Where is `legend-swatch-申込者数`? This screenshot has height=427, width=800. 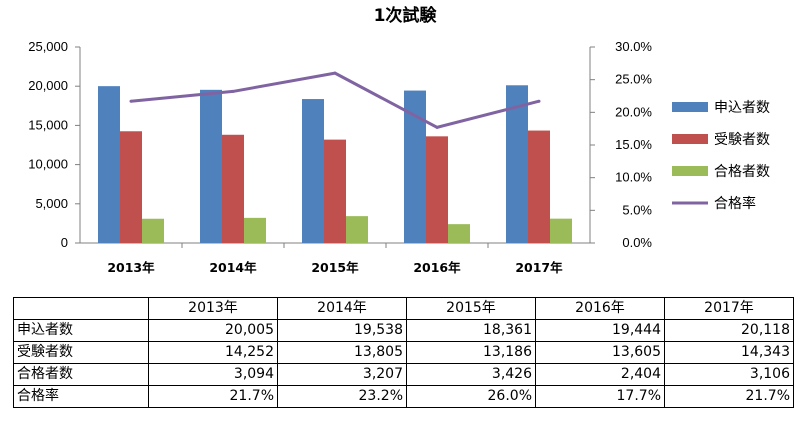 legend-swatch-申込者数 is located at coordinates (690, 107).